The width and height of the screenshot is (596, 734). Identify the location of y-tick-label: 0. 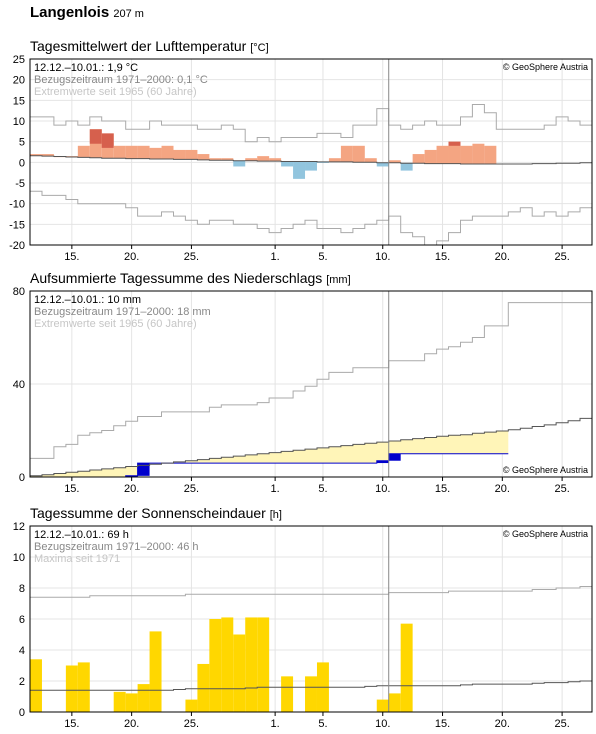
(22, 478).